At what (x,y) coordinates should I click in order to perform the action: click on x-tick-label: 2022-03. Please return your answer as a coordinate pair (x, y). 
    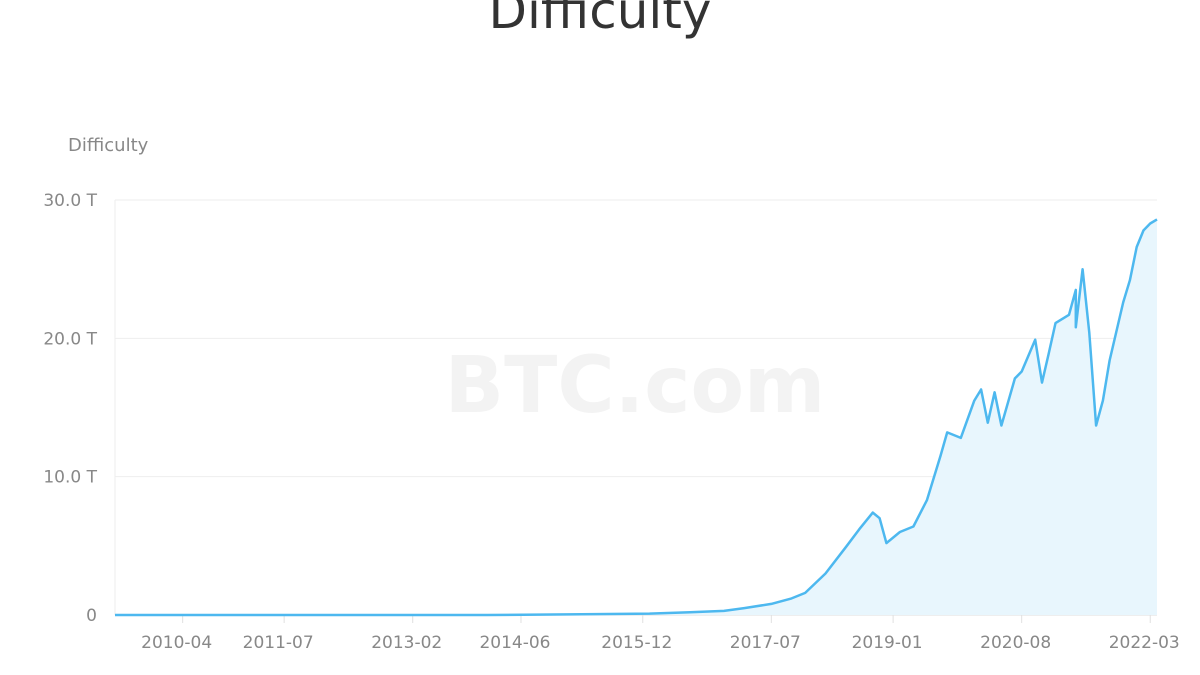
    Looking at the image, I should click on (1144, 643).